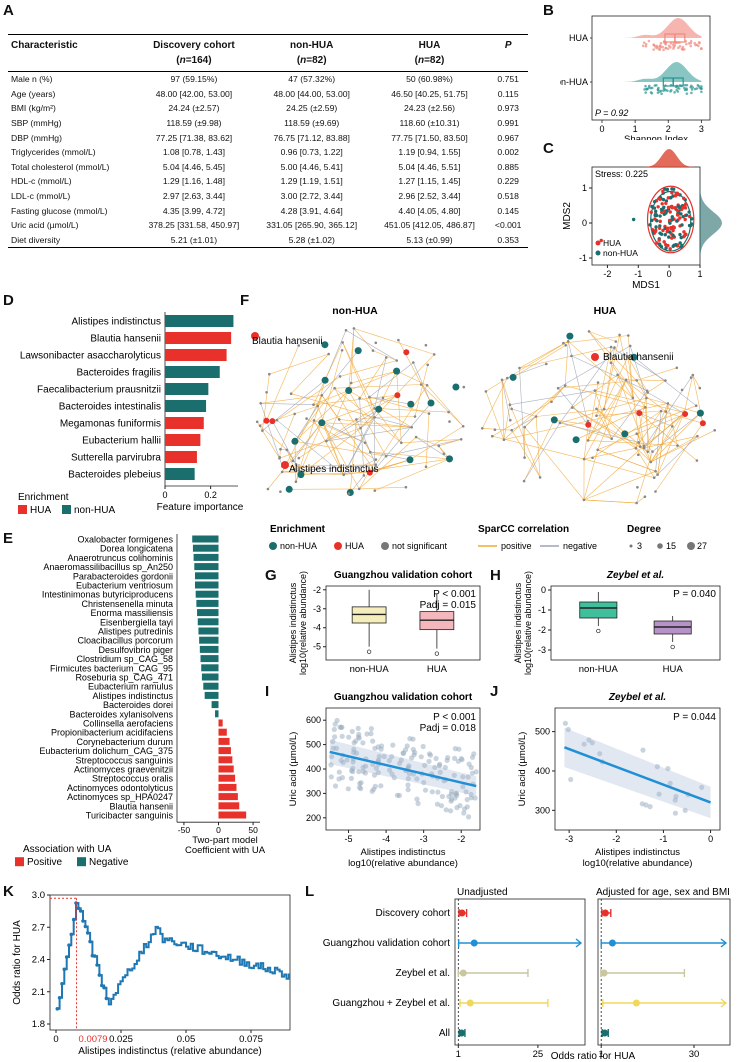 The height and width of the screenshot is (1062, 737). I want to click on table-cell: LDL-c (mmol/L), so click(41, 196).